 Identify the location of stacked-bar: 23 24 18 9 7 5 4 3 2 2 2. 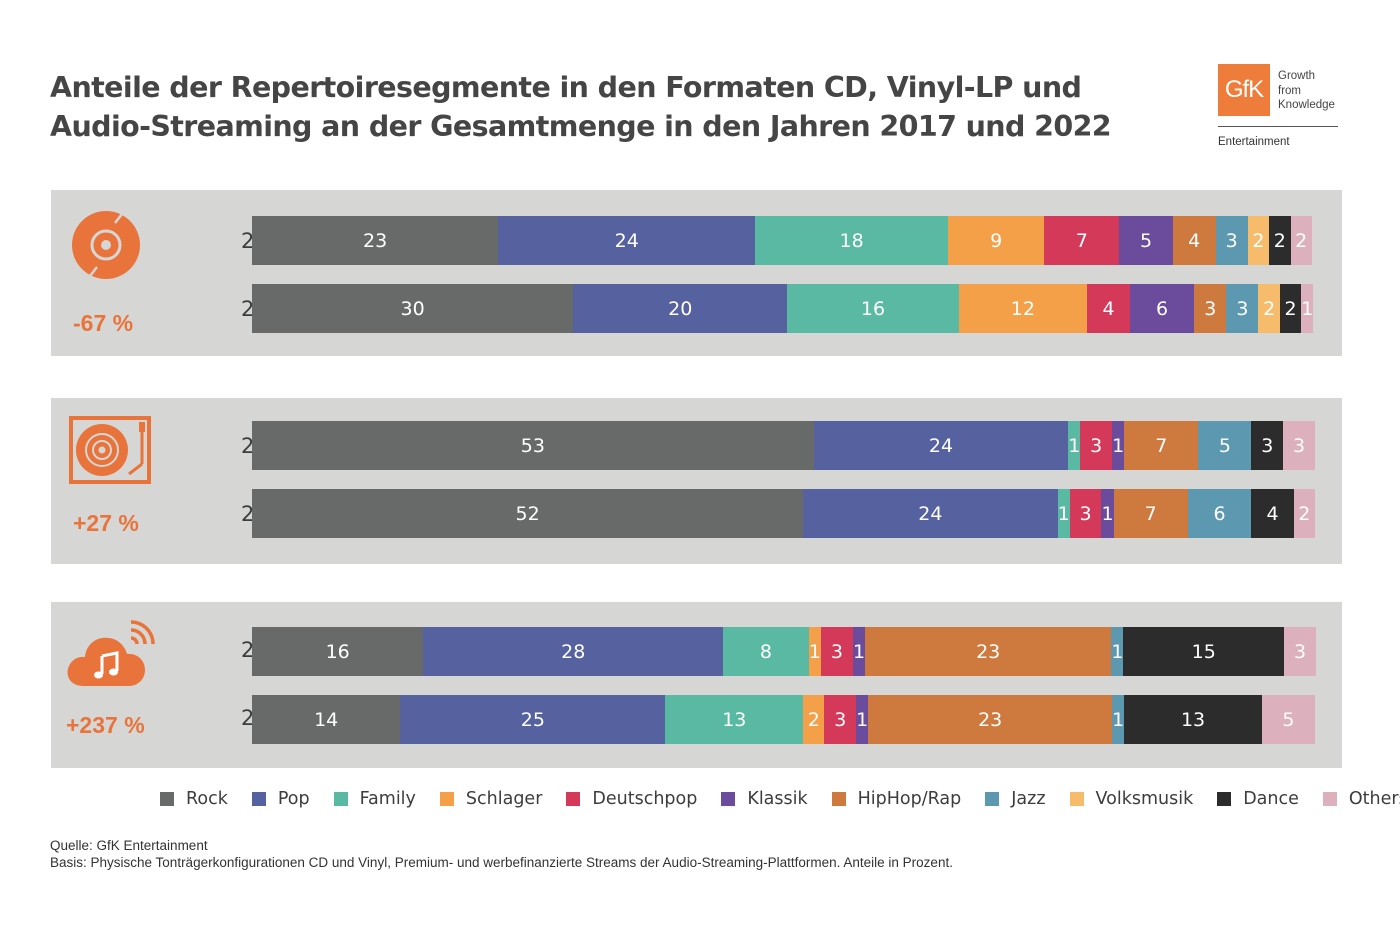
(782, 240).